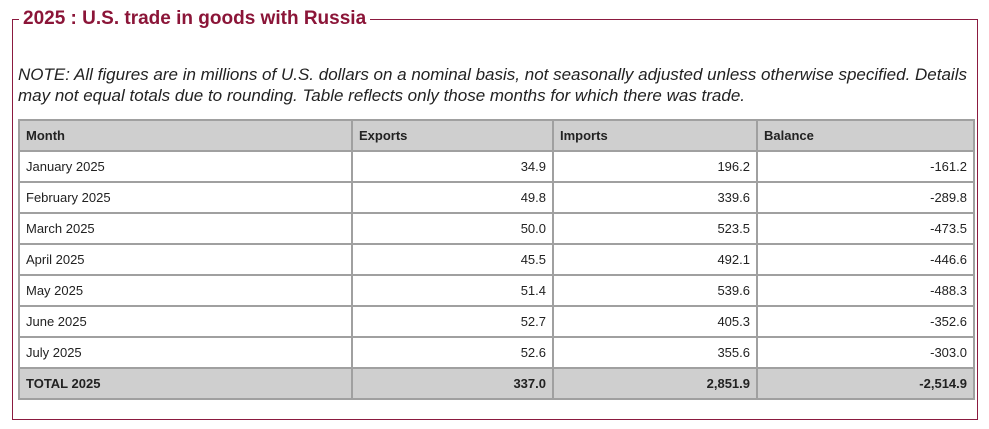  What do you see at coordinates (452, 135) in the screenshot?
I see `header-cell: Exports` at bounding box center [452, 135].